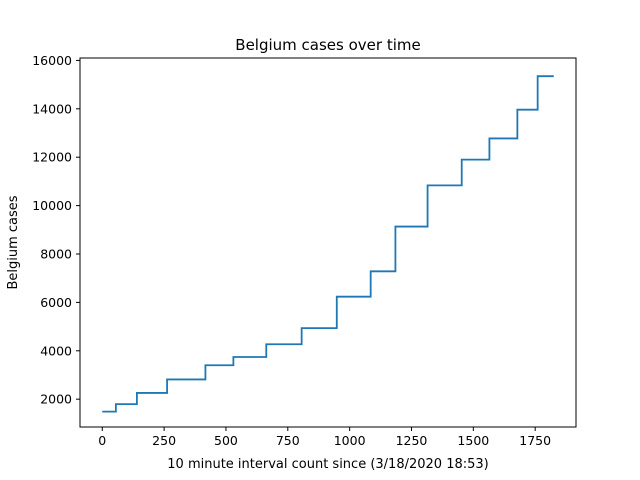  What do you see at coordinates (535, 440) in the screenshot?
I see `x-tick-label: 1750` at bounding box center [535, 440].